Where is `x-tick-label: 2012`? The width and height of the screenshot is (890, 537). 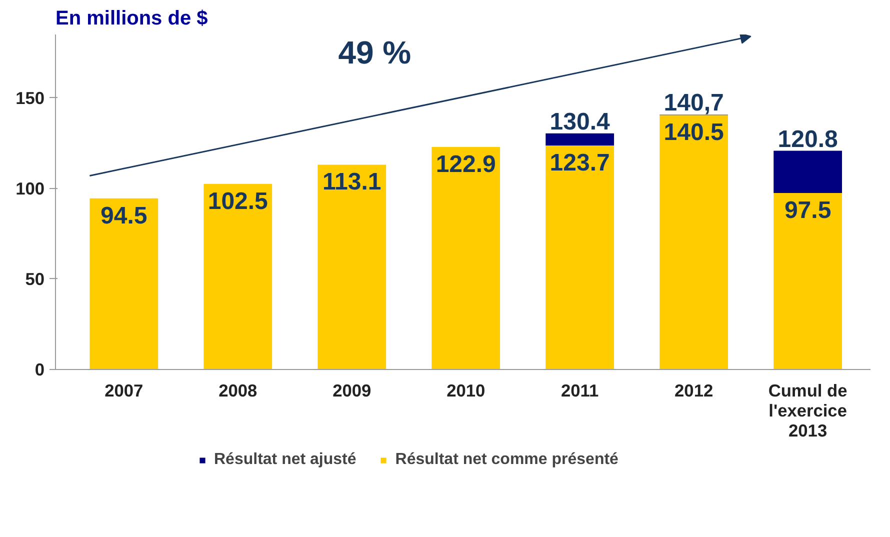 x-tick-label: 2012 is located at coordinates (694, 390).